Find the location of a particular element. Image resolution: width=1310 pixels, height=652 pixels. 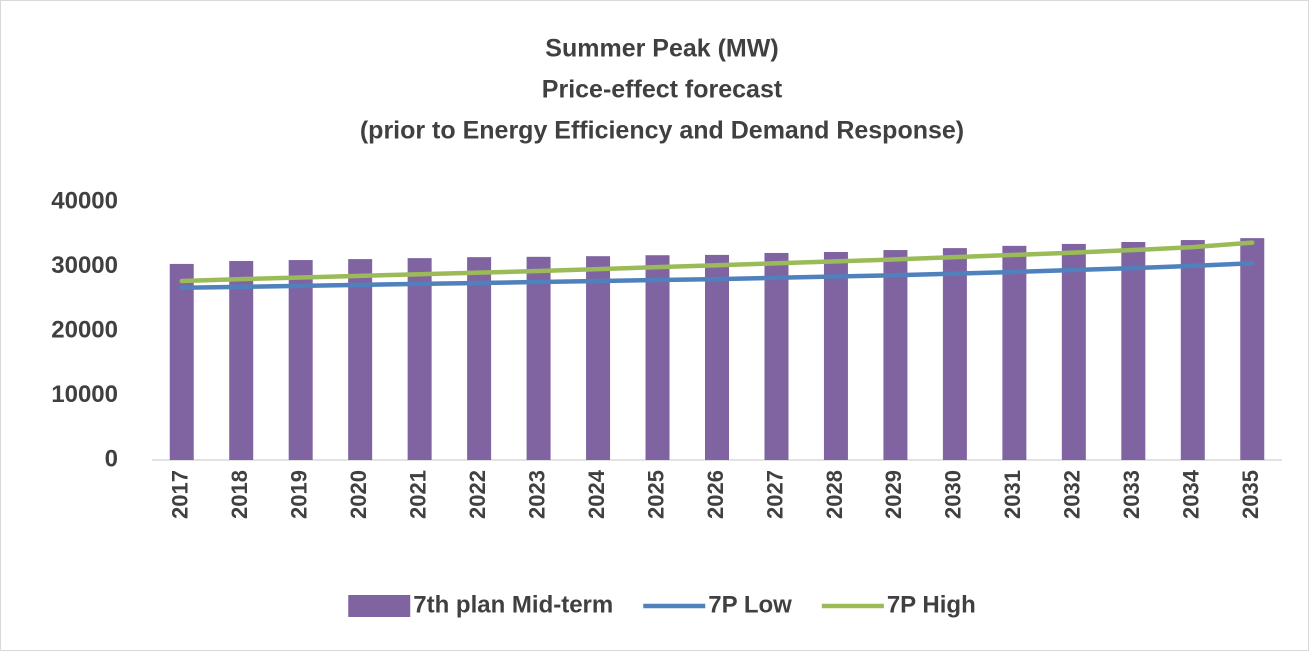

x-tick-label: 2028 is located at coordinates (834, 494).